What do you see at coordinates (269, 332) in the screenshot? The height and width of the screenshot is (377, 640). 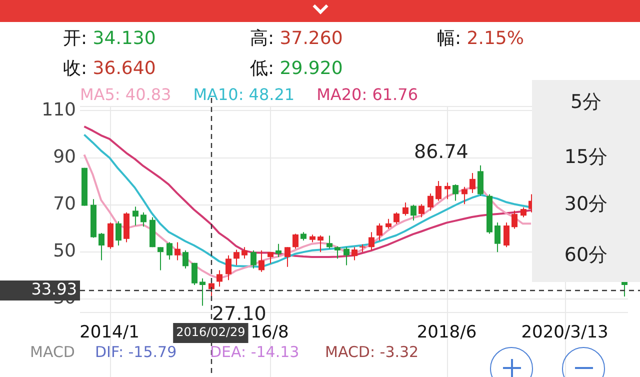 I see `x-tick-label: 16/8` at bounding box center [269, 332].